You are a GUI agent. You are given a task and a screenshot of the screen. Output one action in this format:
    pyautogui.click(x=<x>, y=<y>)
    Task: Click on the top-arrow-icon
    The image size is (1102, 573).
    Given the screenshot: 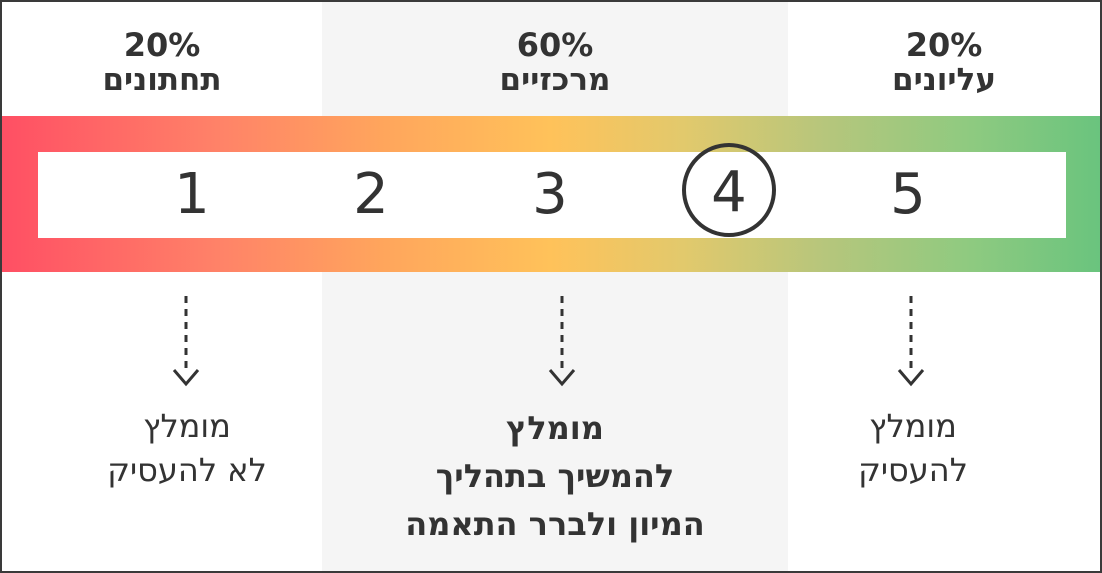 What is the action you would take?
    pyautogui.click(x=911, y=341)
    